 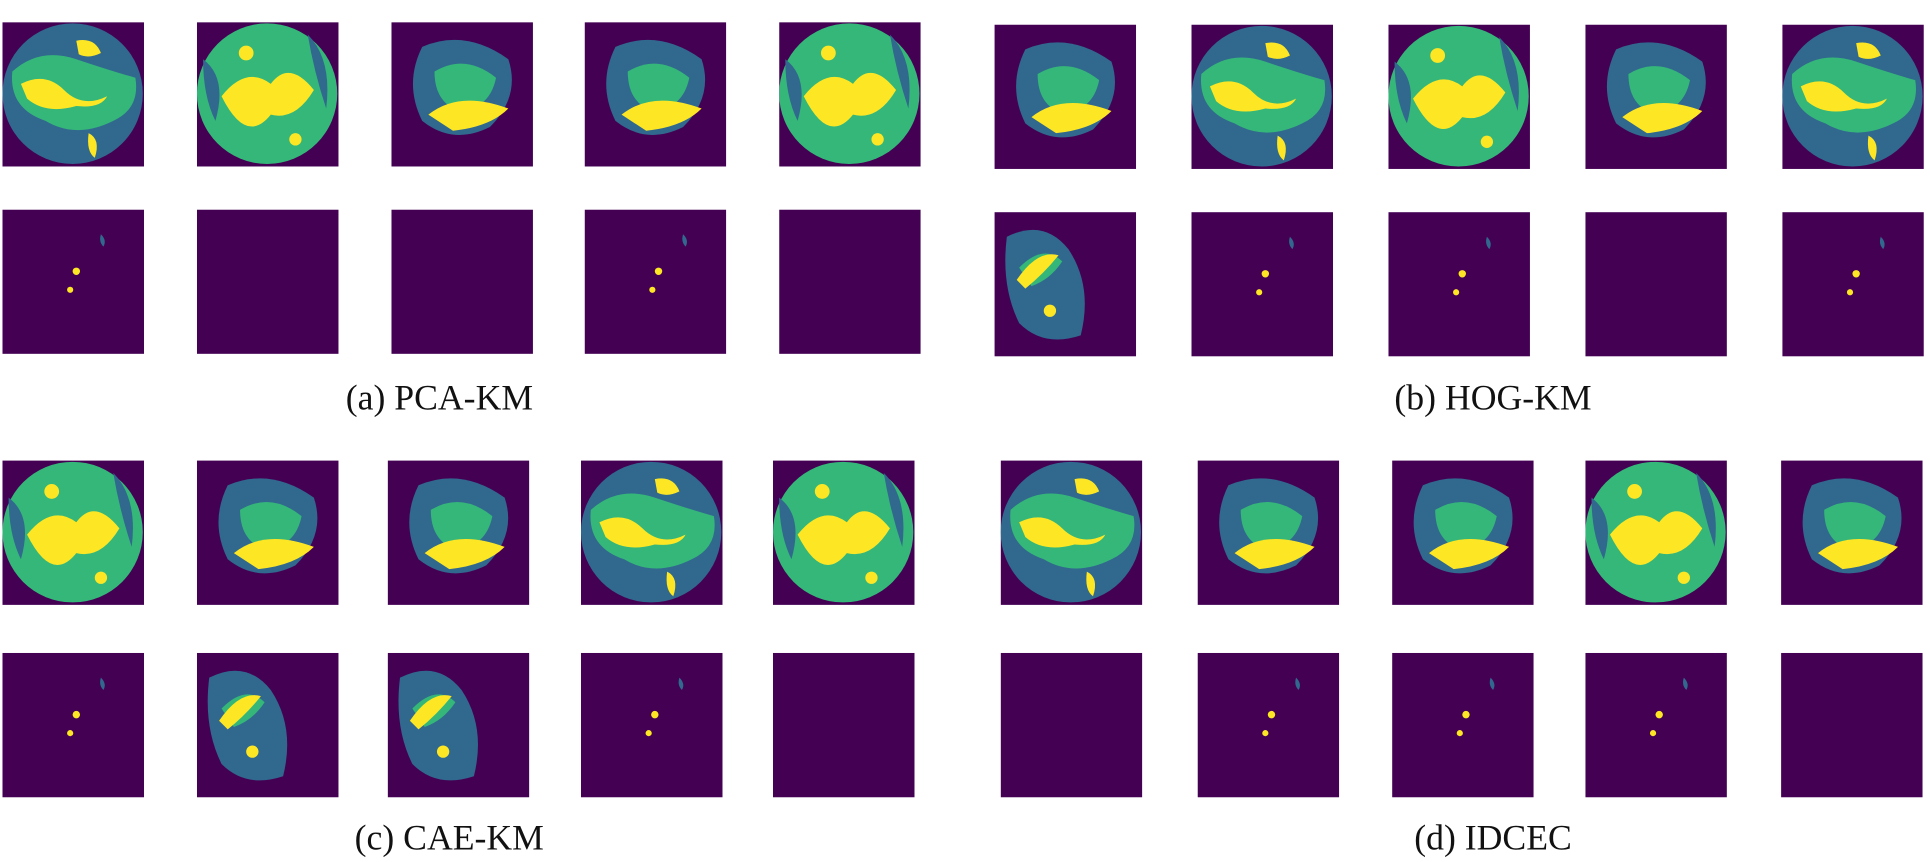 What do you see at coordinates (1492, 397) in the screenshot?
I see `caption: (b) HOG-KM` at bounding box center [1492, 397].